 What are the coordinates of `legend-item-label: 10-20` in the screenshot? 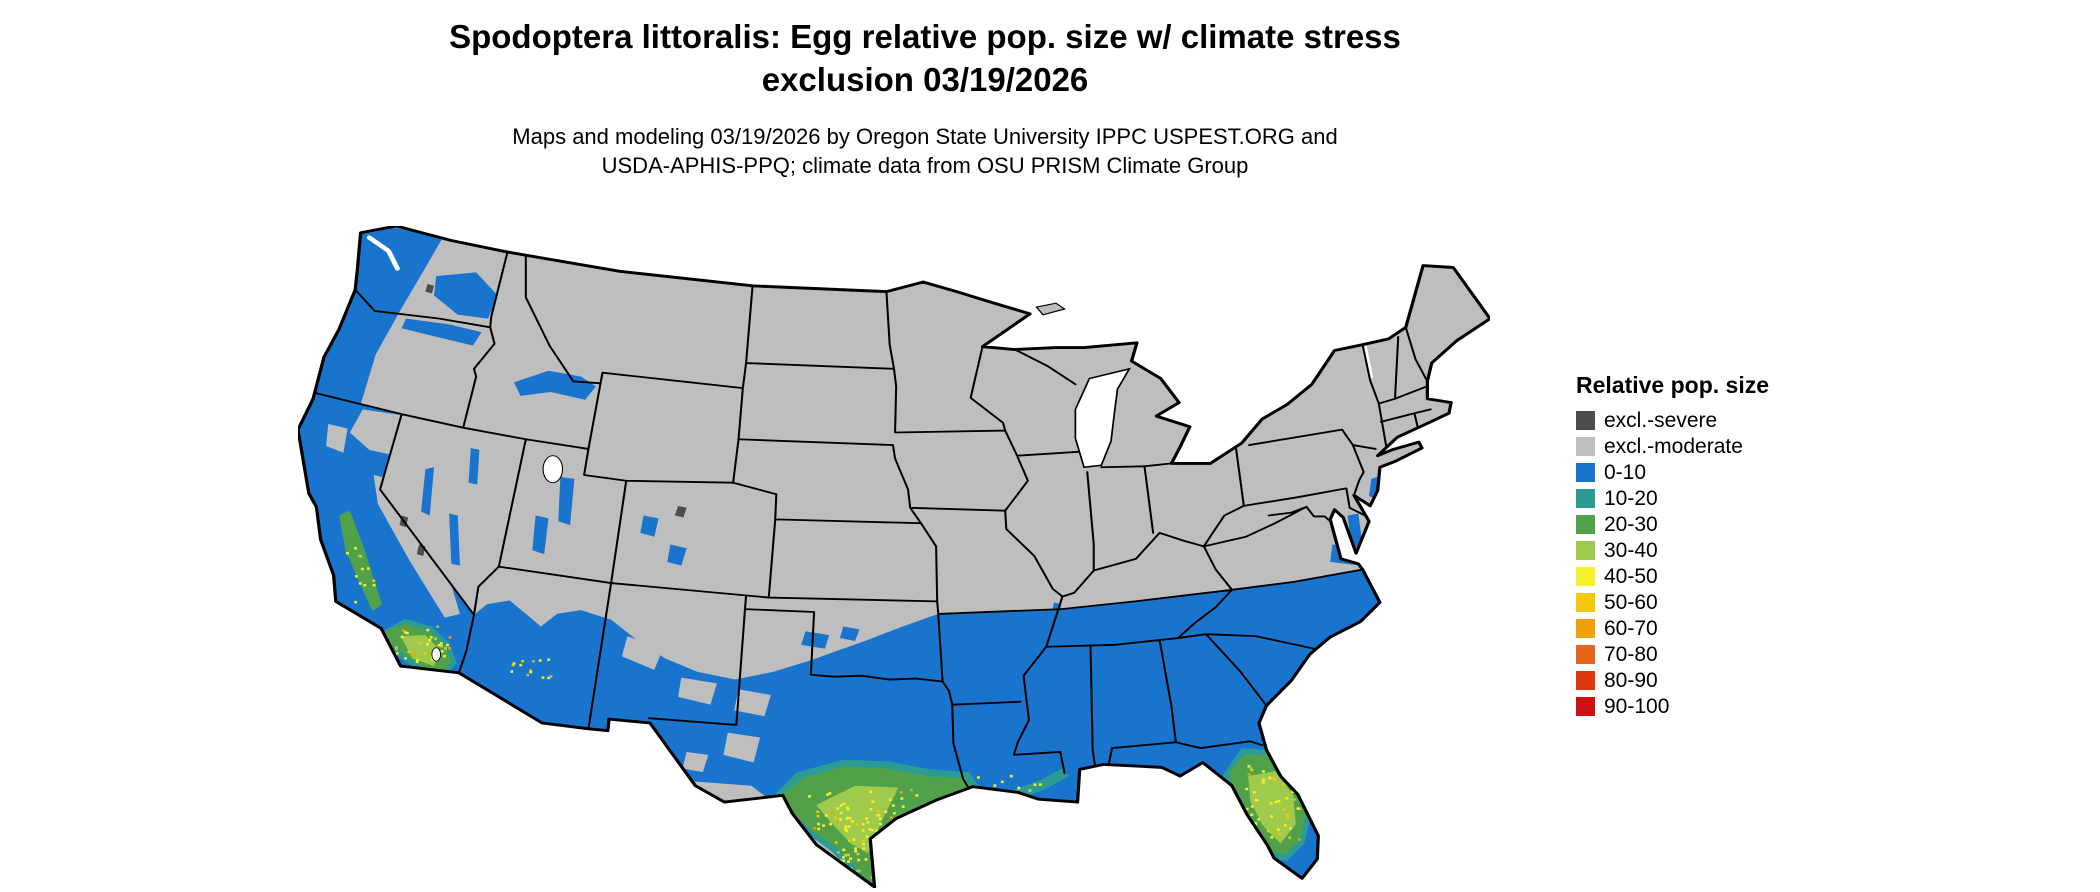 It's located at (1631, 498).